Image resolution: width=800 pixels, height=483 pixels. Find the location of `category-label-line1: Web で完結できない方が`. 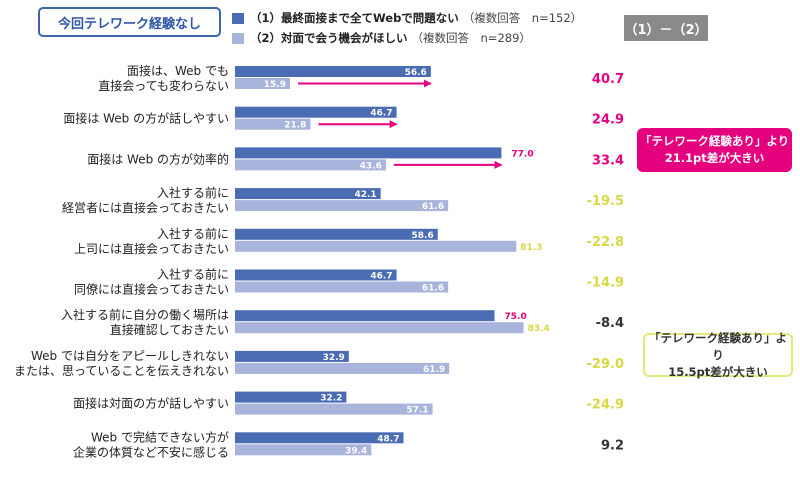

category-label-line1: Web で完結できない方が is located at coordinates (160, 436).